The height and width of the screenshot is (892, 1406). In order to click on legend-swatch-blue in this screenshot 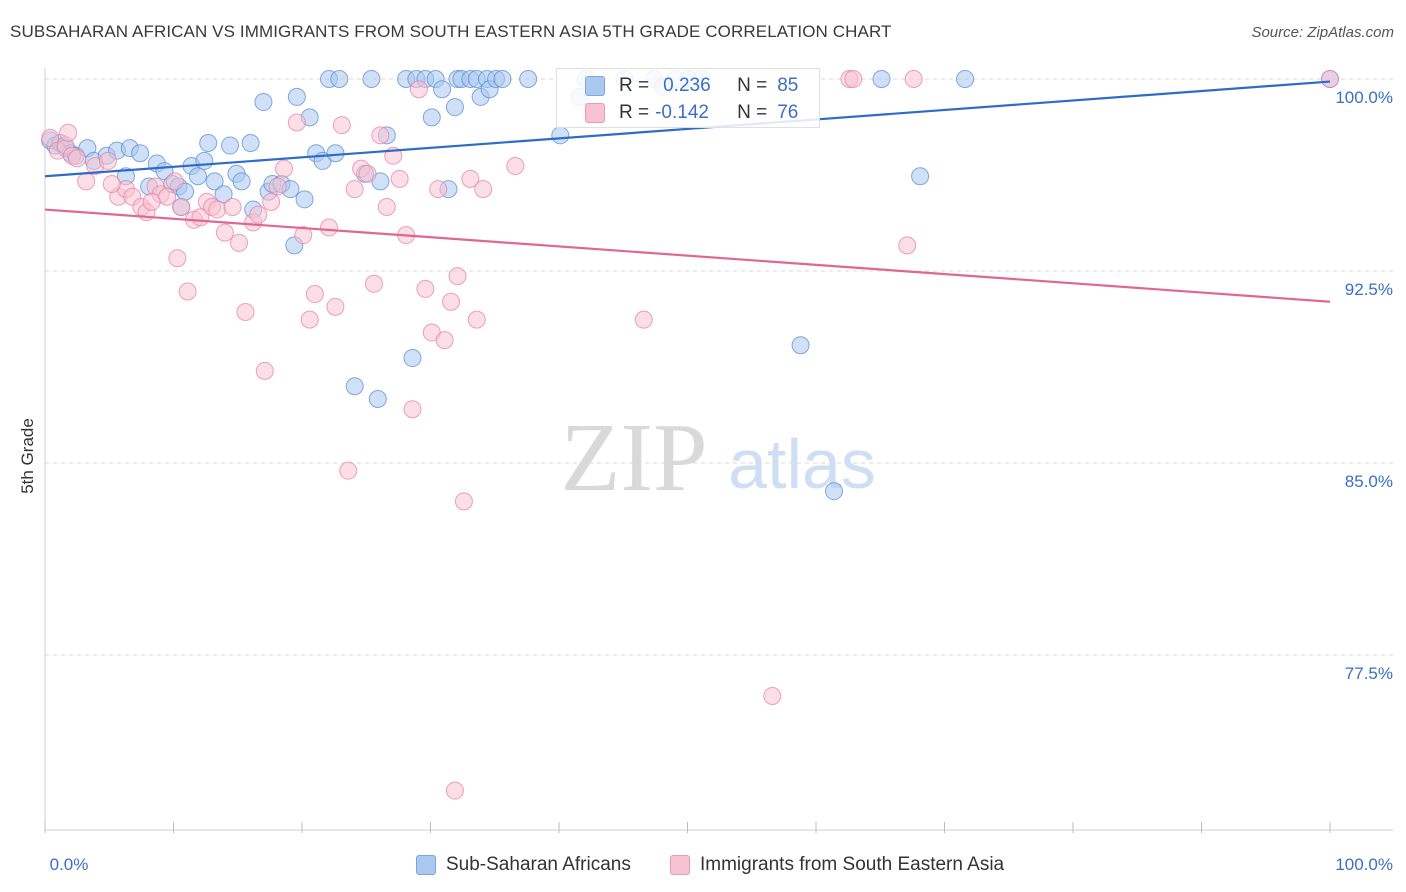, I will do `click(426, 865)`.